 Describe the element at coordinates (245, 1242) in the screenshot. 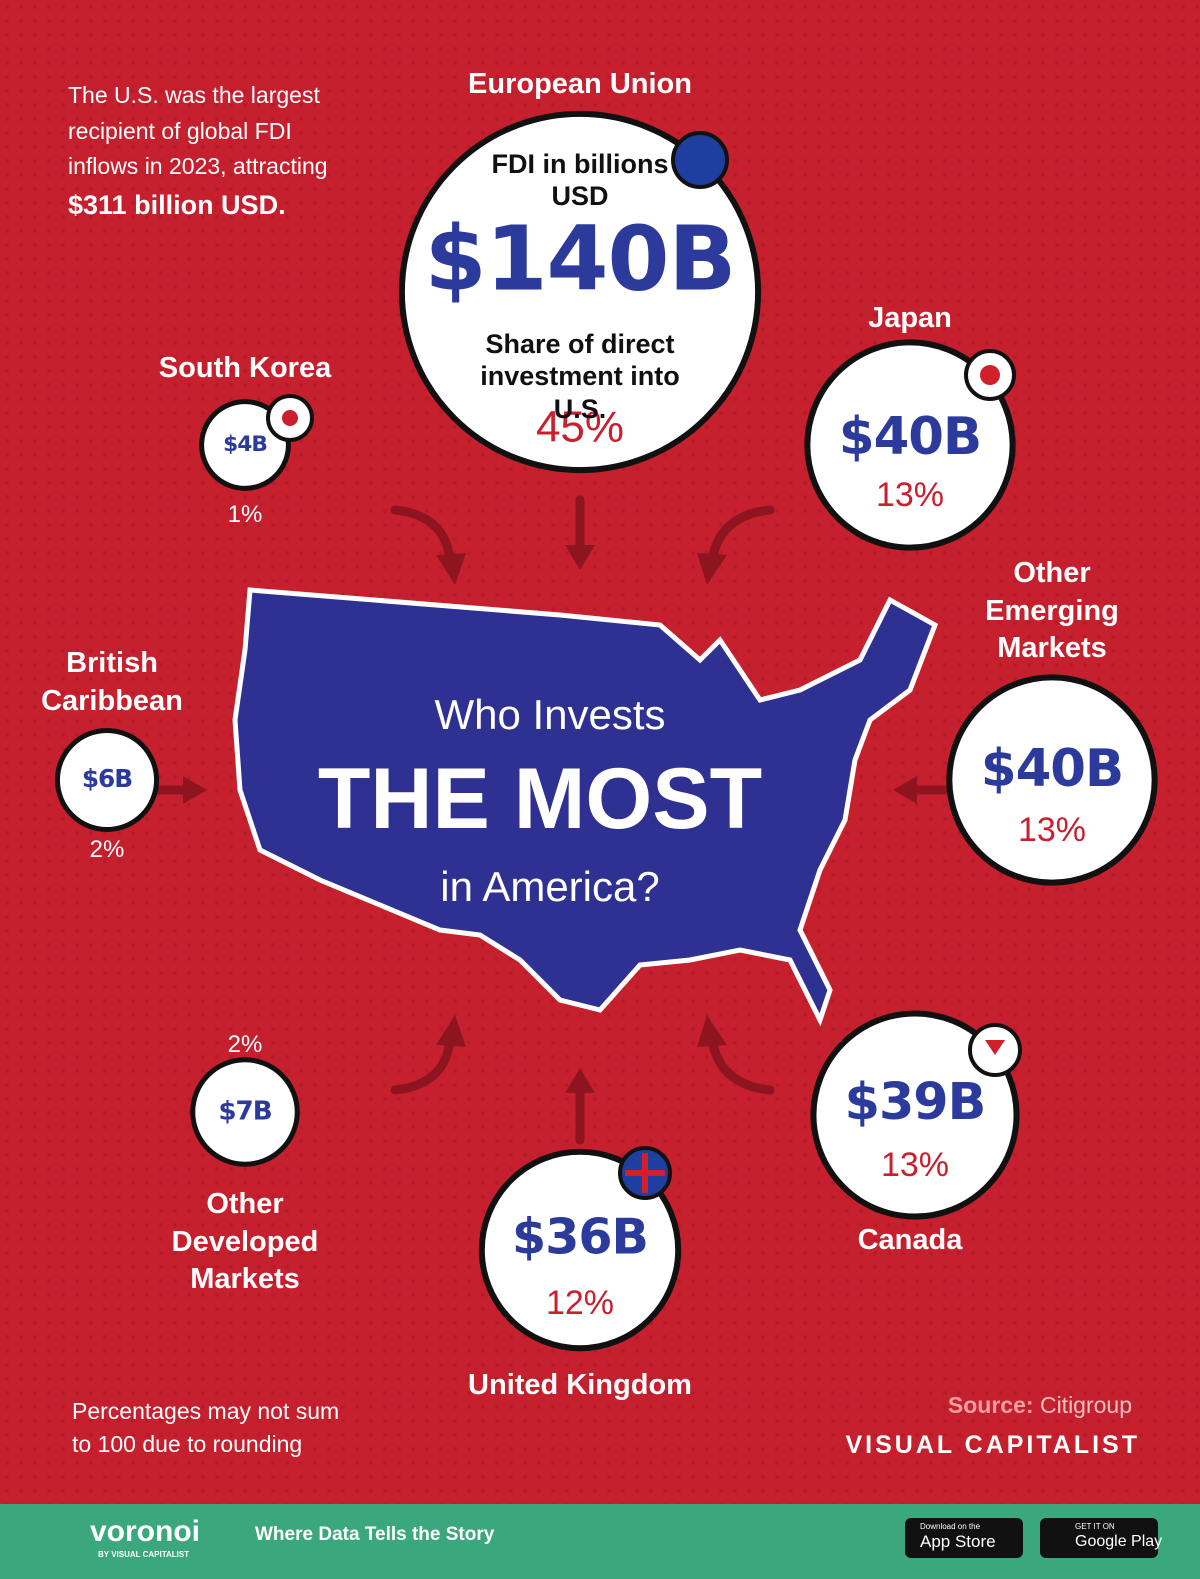

I see `region-name: Other Developed Markets` at that location.